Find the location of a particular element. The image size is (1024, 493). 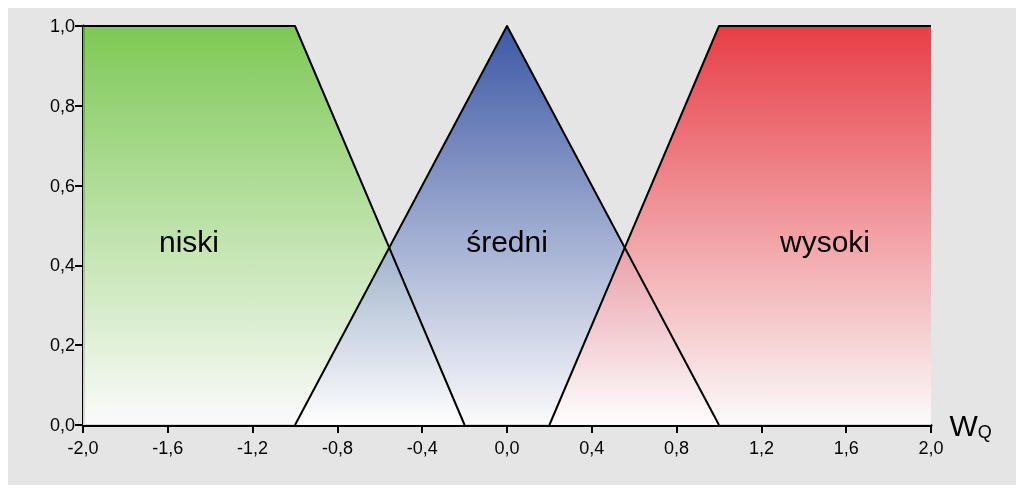

x-tick-label: -1,2 is located at coordinates (253, 448).